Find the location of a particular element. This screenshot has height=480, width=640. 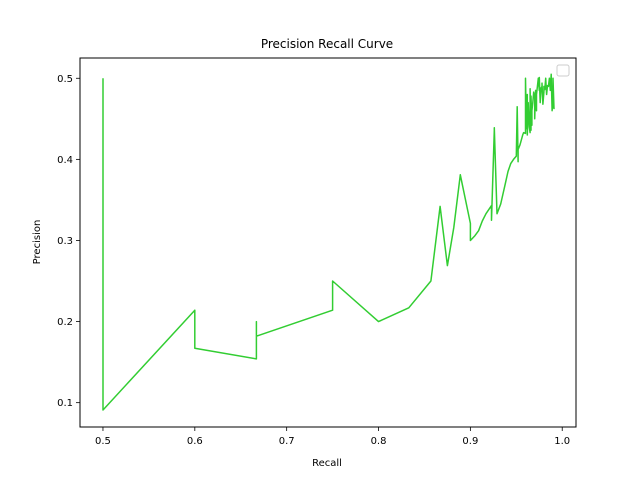

y-tick-label: 0.3 is located at coordinates (65, 241).